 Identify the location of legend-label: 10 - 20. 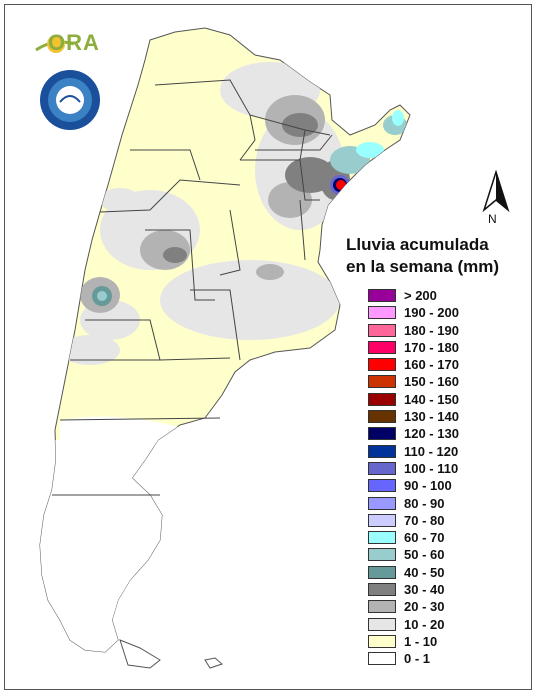
(424, 624).